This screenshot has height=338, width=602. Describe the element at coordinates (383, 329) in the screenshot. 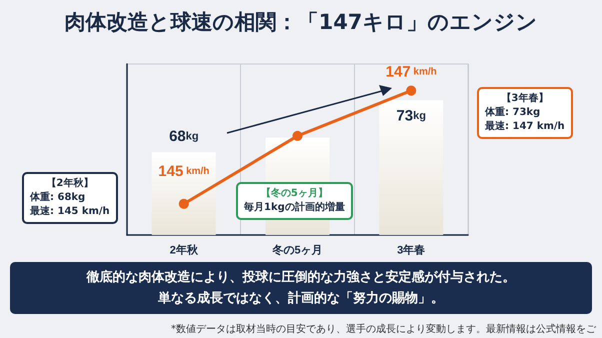

I see `text: *数値データは取材当時の目安であり、選手の成長により変動します。最新情報は公式情報をご` at that location.